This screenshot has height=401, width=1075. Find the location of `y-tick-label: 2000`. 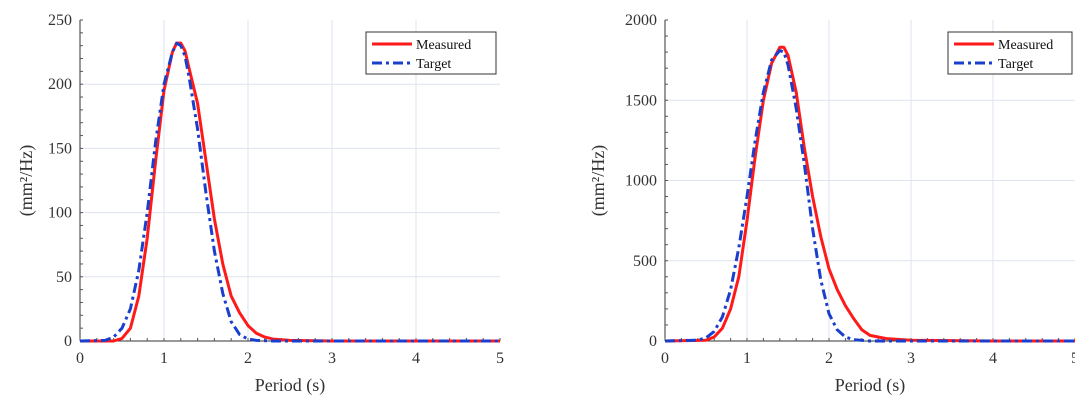

y-tick-label: 2000 is located at coordinates (641, 20).